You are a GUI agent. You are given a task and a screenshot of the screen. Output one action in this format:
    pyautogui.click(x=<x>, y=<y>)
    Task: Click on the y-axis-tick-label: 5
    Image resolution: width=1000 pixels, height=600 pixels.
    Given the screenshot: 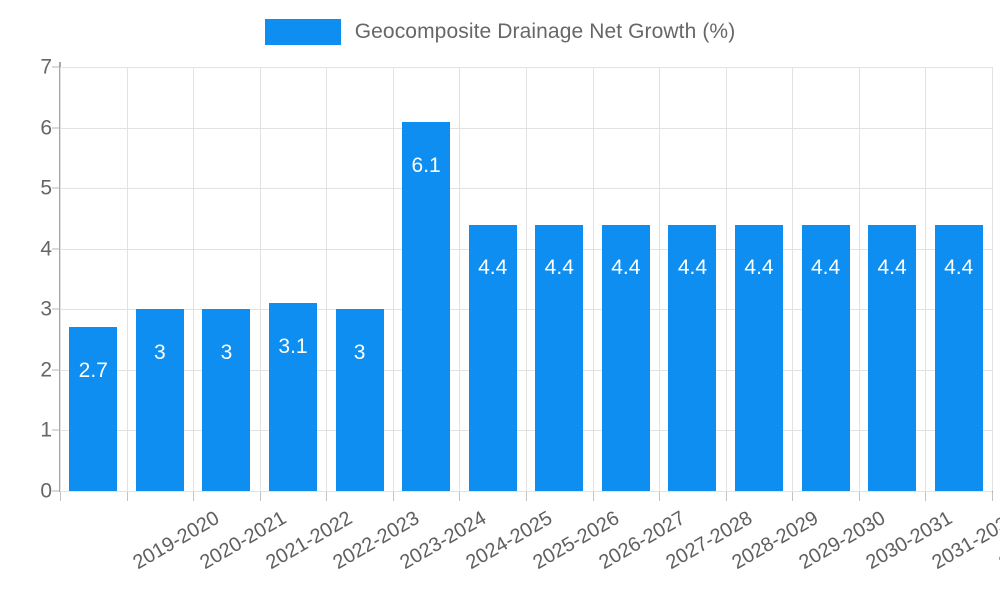 What is the action you would take?
    pyautogui.click(x=46, y=188)
    